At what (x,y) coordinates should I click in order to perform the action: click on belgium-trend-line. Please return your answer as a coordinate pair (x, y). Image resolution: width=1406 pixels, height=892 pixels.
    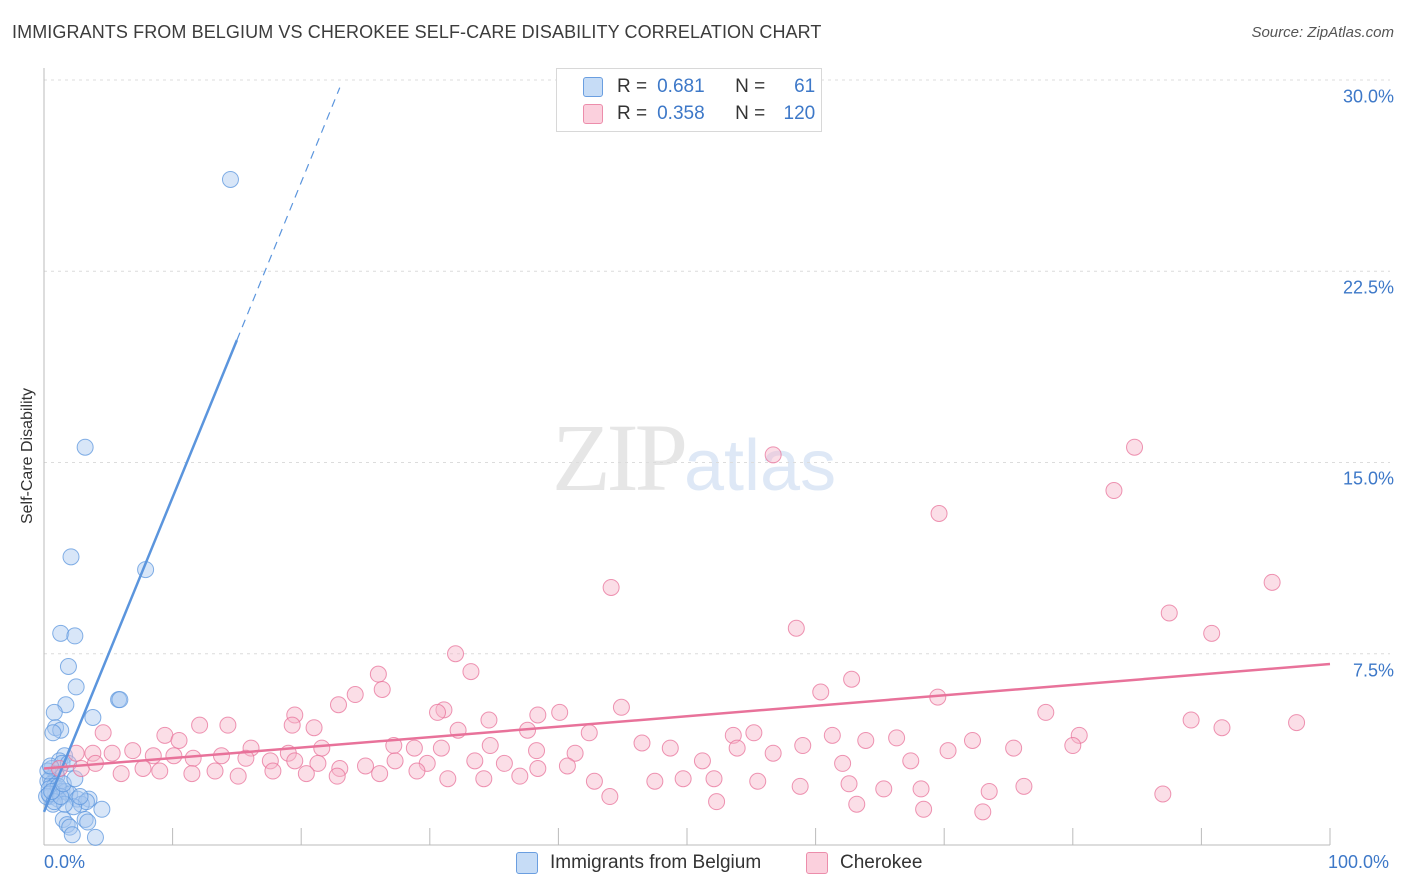
    Looking at the image, I should click on (140, 576).